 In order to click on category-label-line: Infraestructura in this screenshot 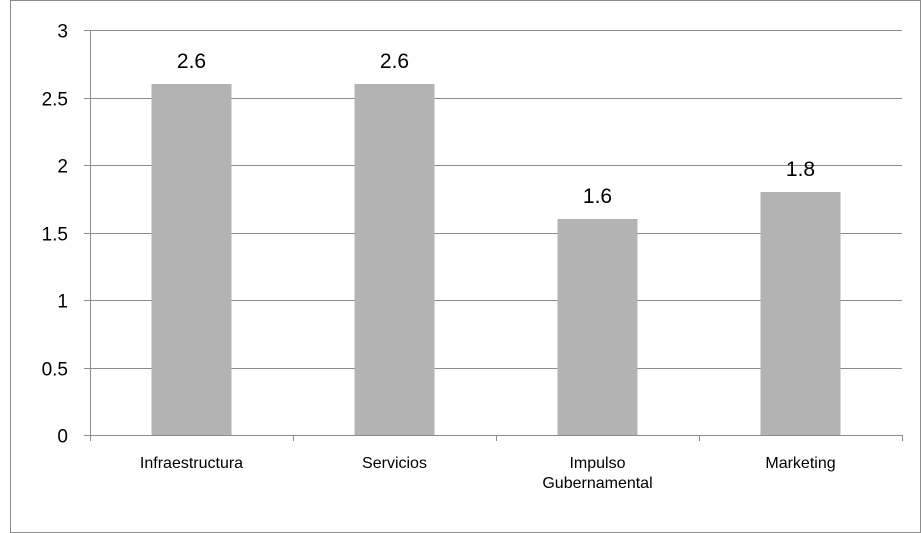, I will do `click(191, 463)`.